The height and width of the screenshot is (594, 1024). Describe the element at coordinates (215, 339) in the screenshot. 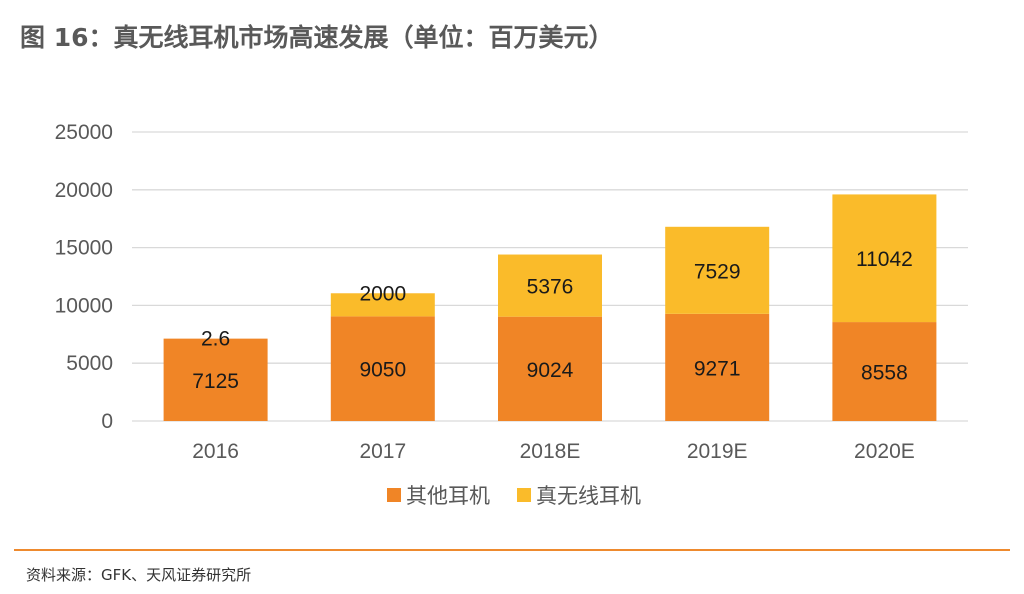

I see `data-label: 2.6` at that location.